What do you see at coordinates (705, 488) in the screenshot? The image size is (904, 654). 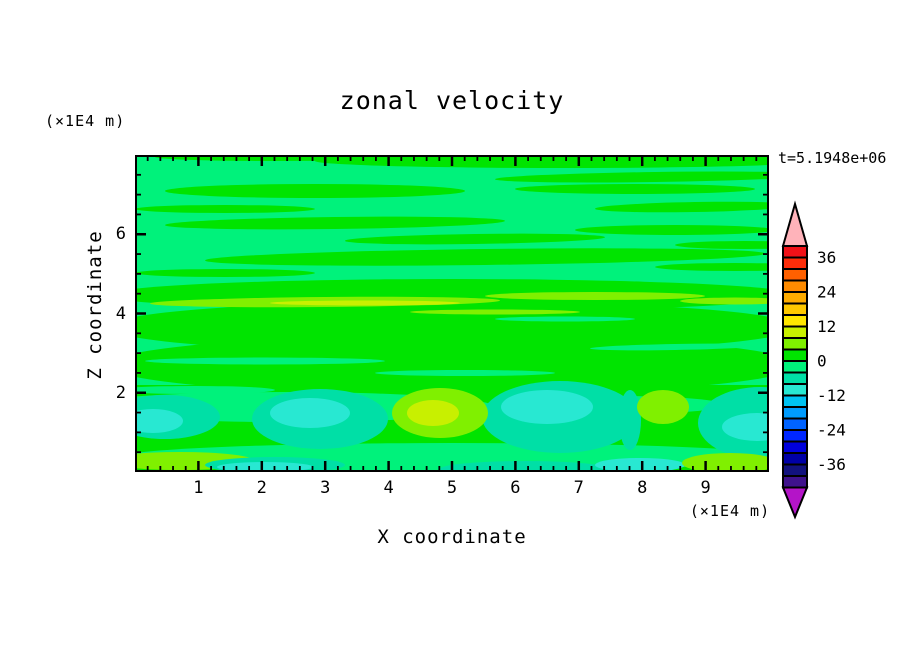 I see `x-tick-label: 9` at bounding box center [705, 488].